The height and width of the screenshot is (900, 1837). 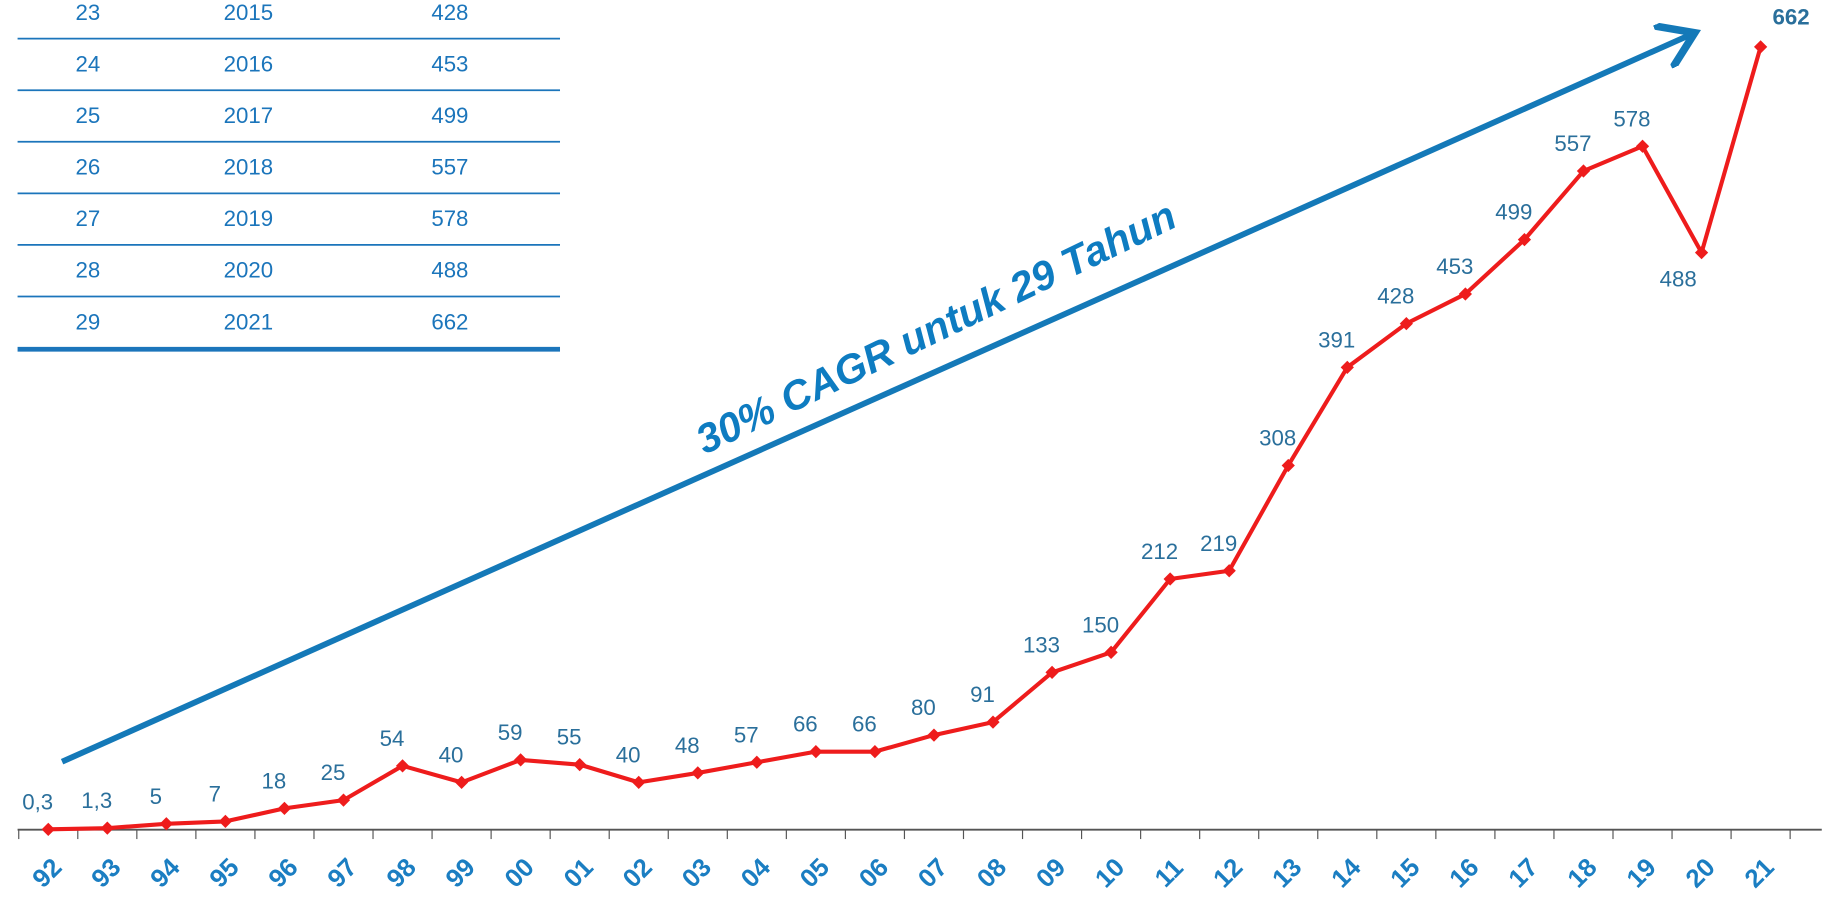 What do you see at coordinates (638, 873) in the screenshot?
I see `x-tick-label: 02` at bounding box center [638, 873].